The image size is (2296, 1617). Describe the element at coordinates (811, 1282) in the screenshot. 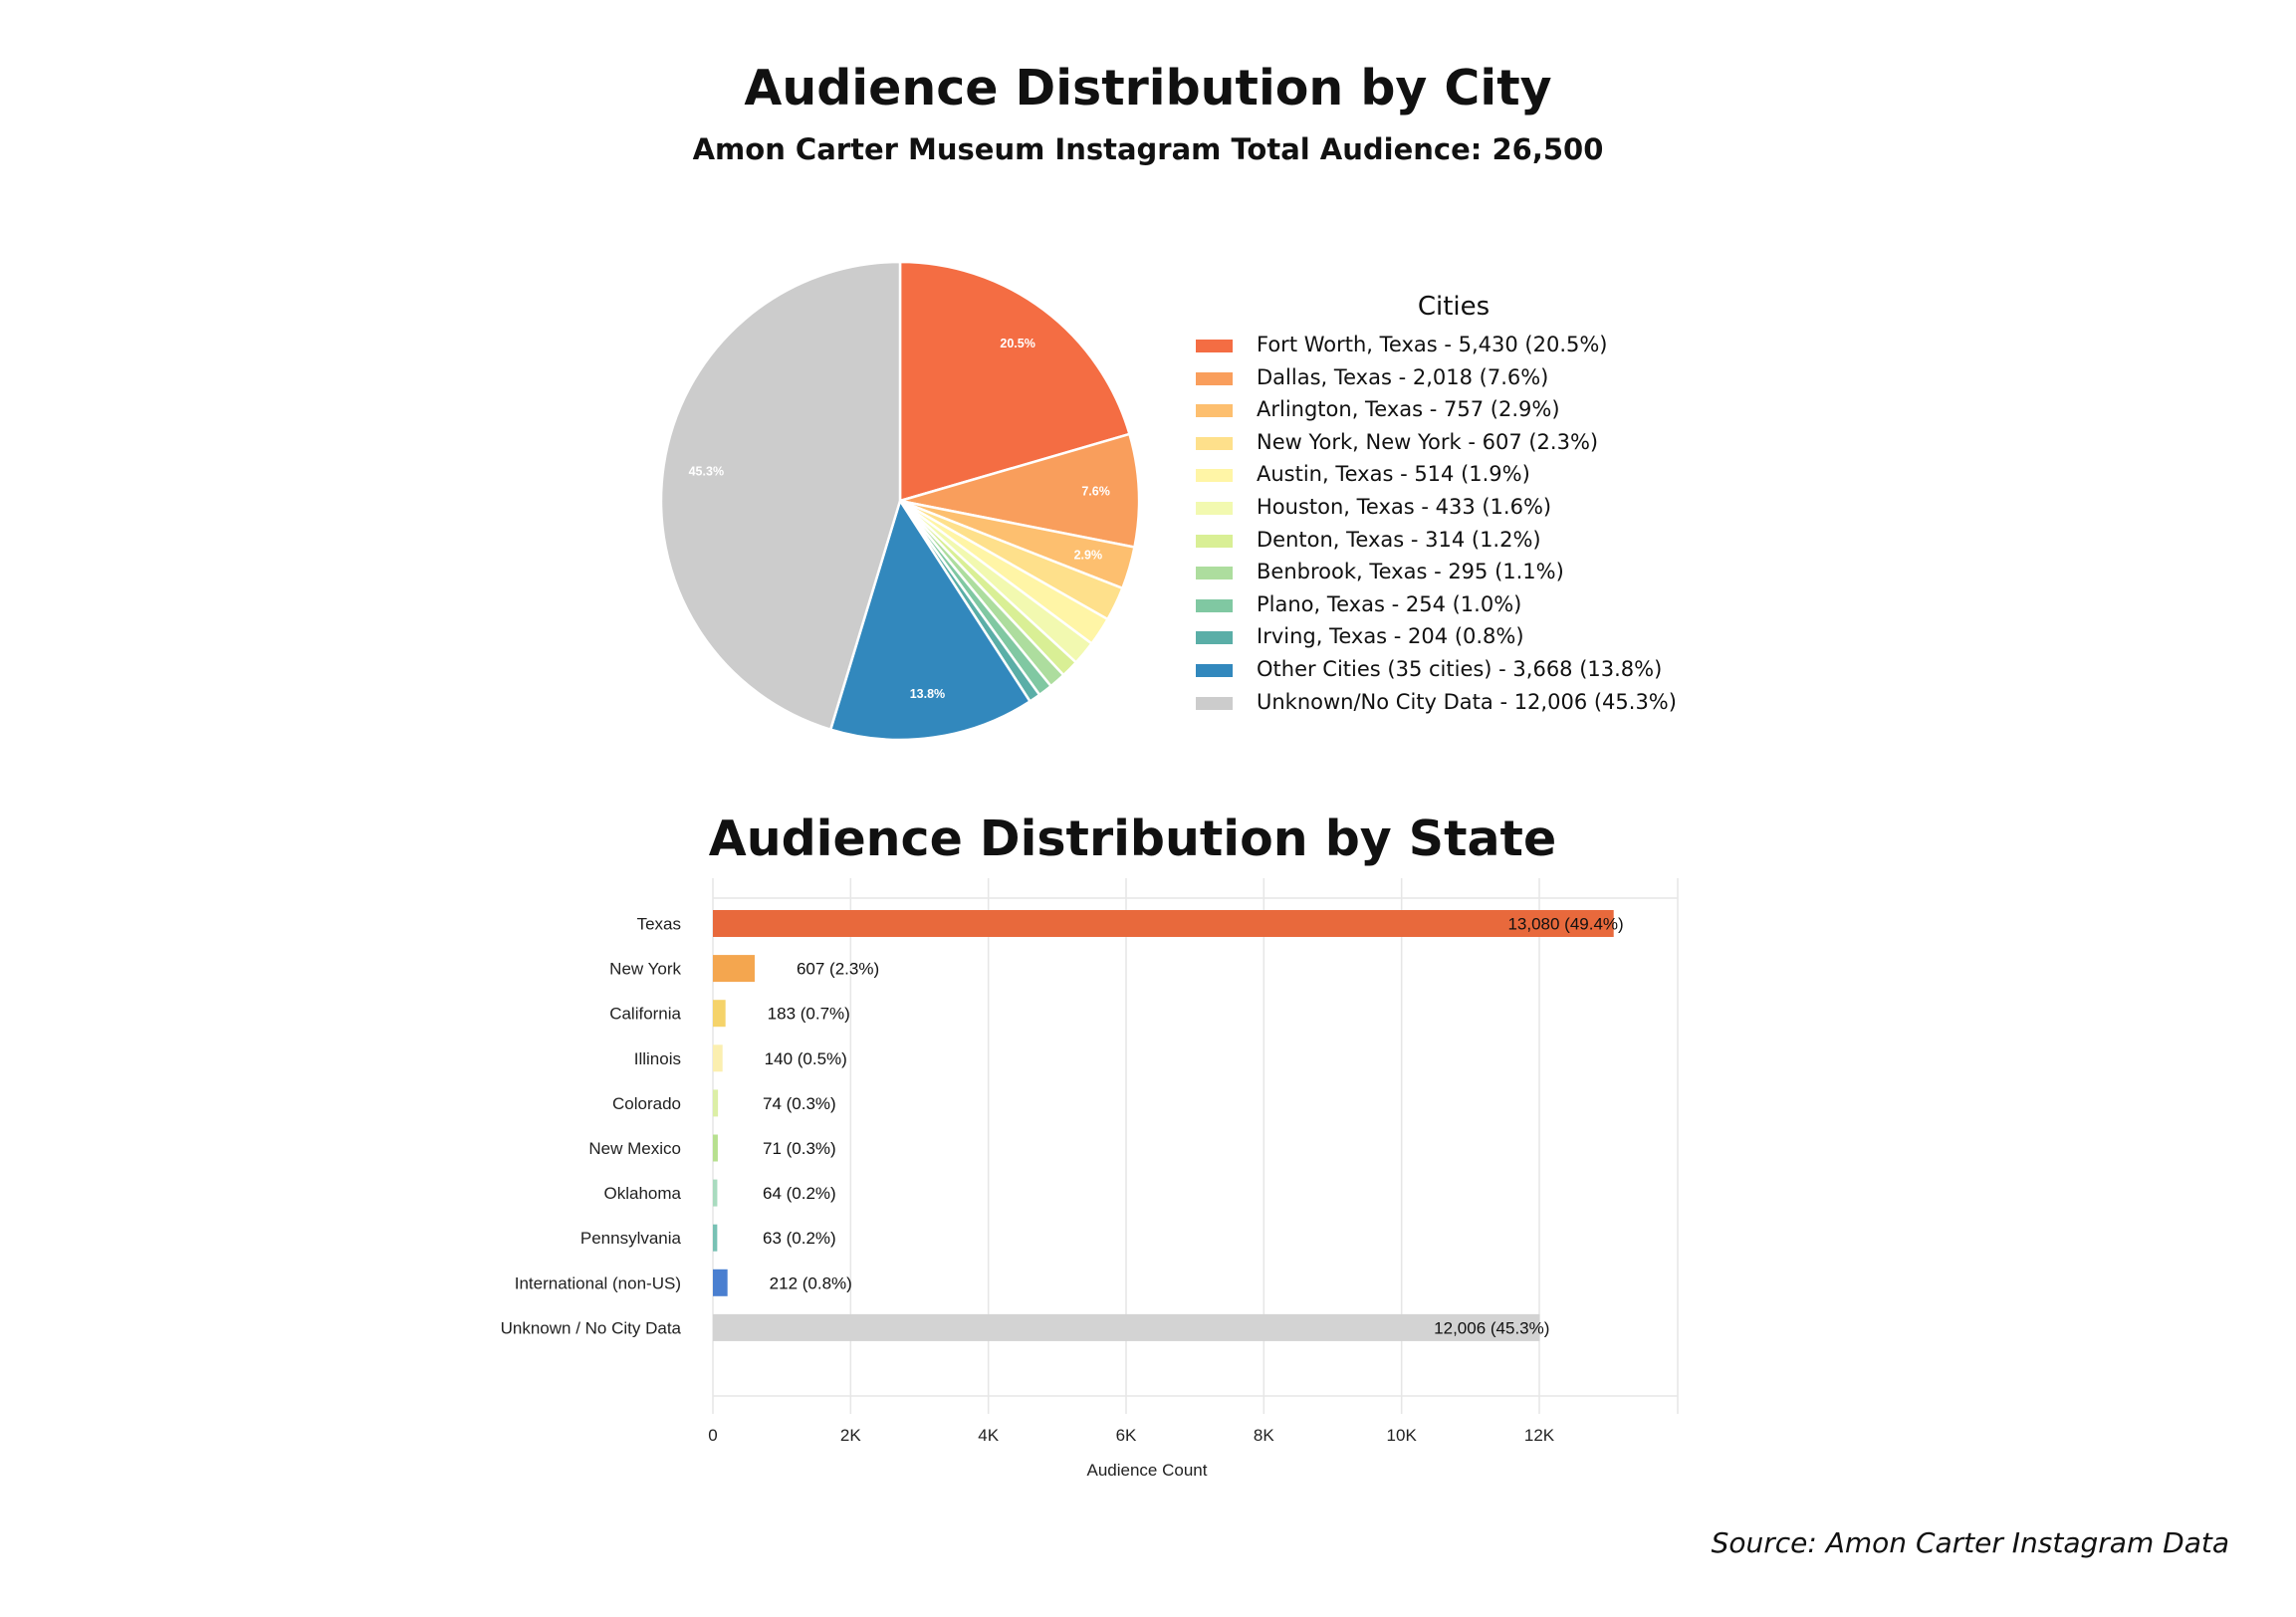

I see `bar-data-label: 212 (0.8%)` at that location.